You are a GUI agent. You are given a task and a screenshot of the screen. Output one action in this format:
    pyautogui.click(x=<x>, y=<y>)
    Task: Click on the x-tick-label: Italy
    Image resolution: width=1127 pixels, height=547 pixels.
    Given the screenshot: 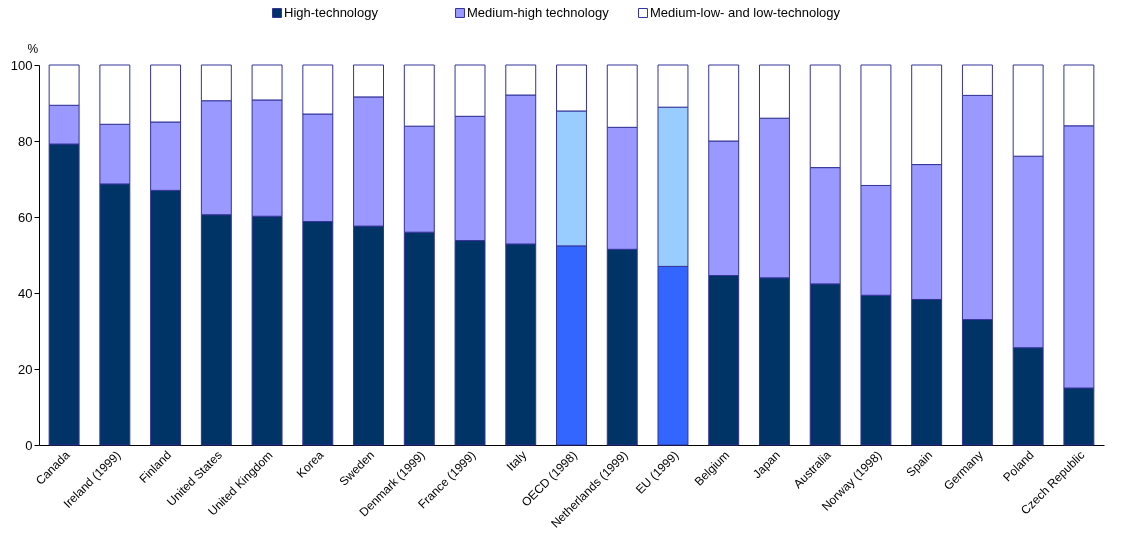 What is the action you would take?
    pyautogui.click(x=516, y=461)
    